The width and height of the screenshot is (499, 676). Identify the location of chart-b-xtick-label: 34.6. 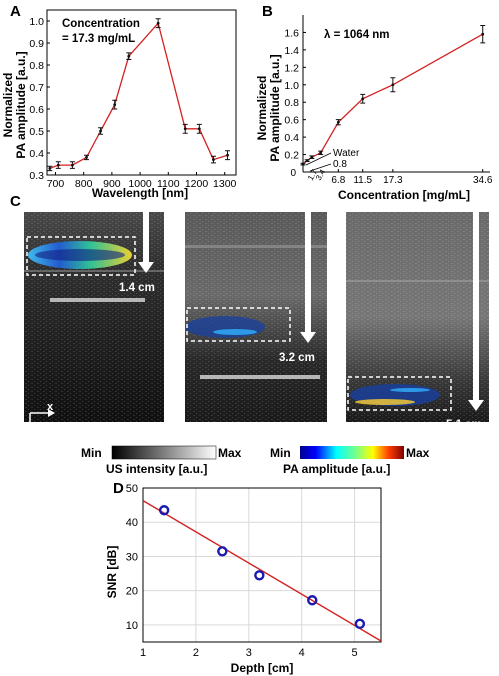
(483, 180).